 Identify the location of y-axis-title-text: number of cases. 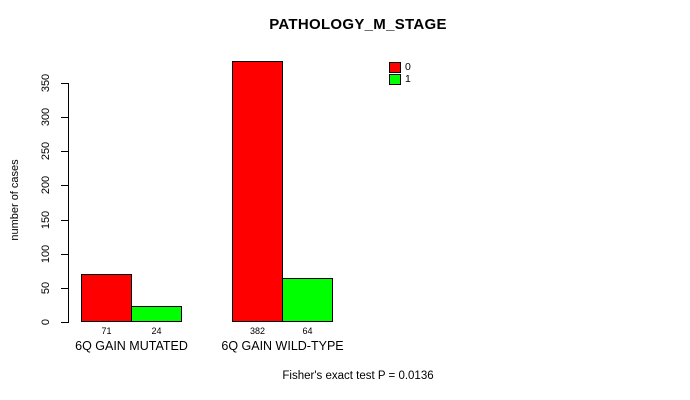
(15, 200).